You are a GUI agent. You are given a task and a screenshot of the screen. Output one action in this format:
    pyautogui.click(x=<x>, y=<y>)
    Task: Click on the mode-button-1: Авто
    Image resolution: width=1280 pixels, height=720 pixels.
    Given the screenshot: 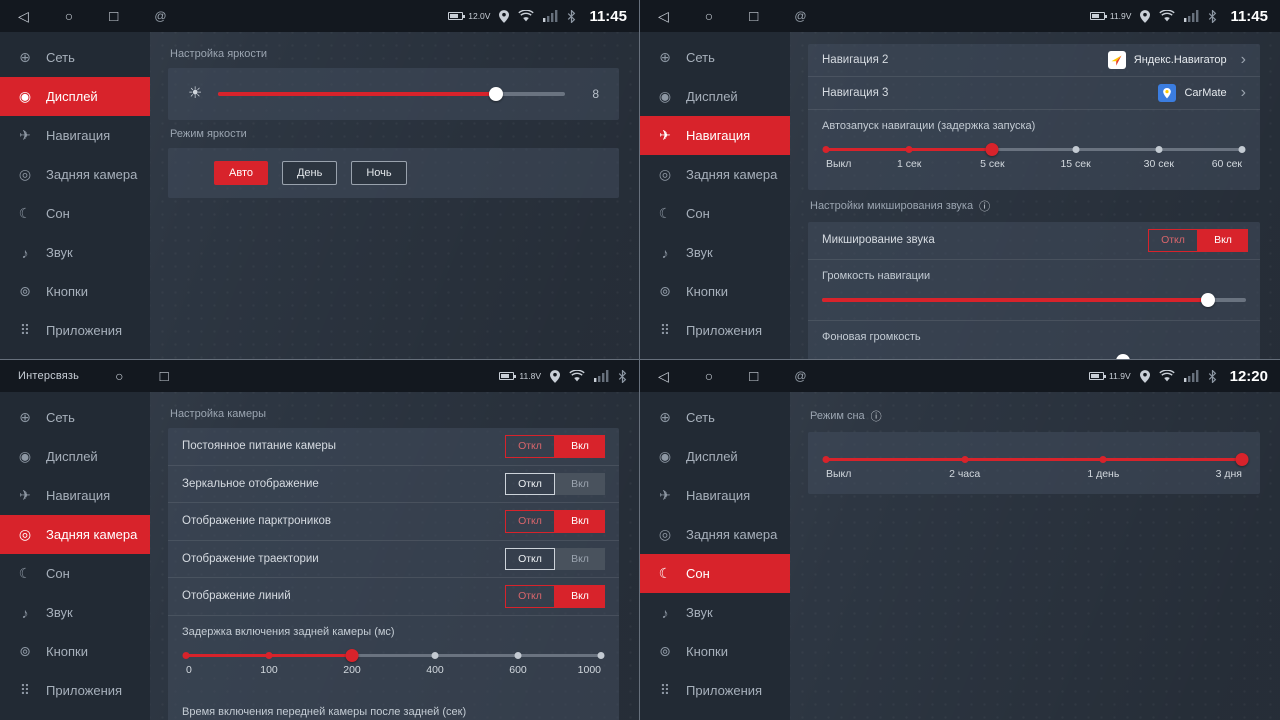 What is the action you would take?
    pyautogui.click(x=241, y=173)
    